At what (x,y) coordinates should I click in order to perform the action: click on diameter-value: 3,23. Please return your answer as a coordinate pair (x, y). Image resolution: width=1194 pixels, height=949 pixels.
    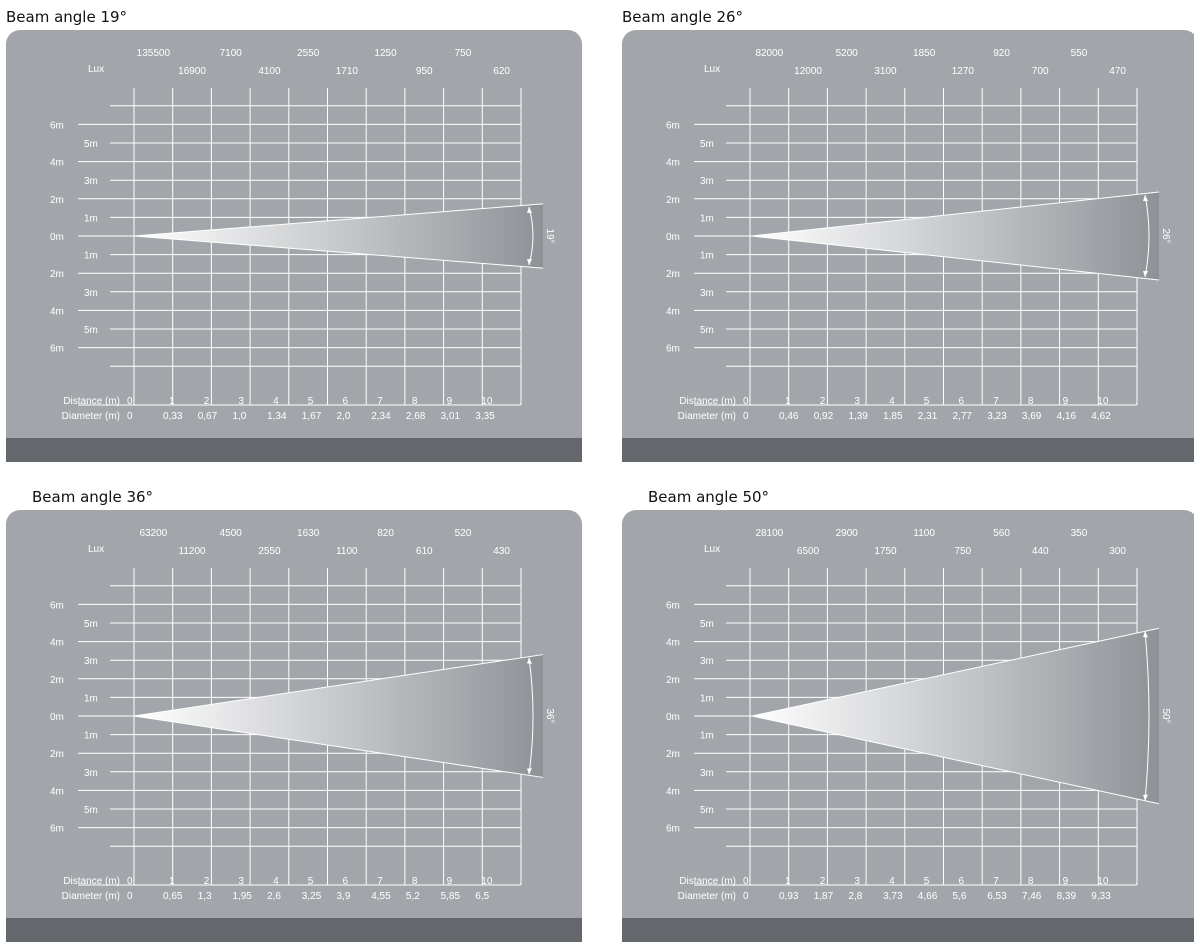
    Looking at the image, I should click on (997, 416).